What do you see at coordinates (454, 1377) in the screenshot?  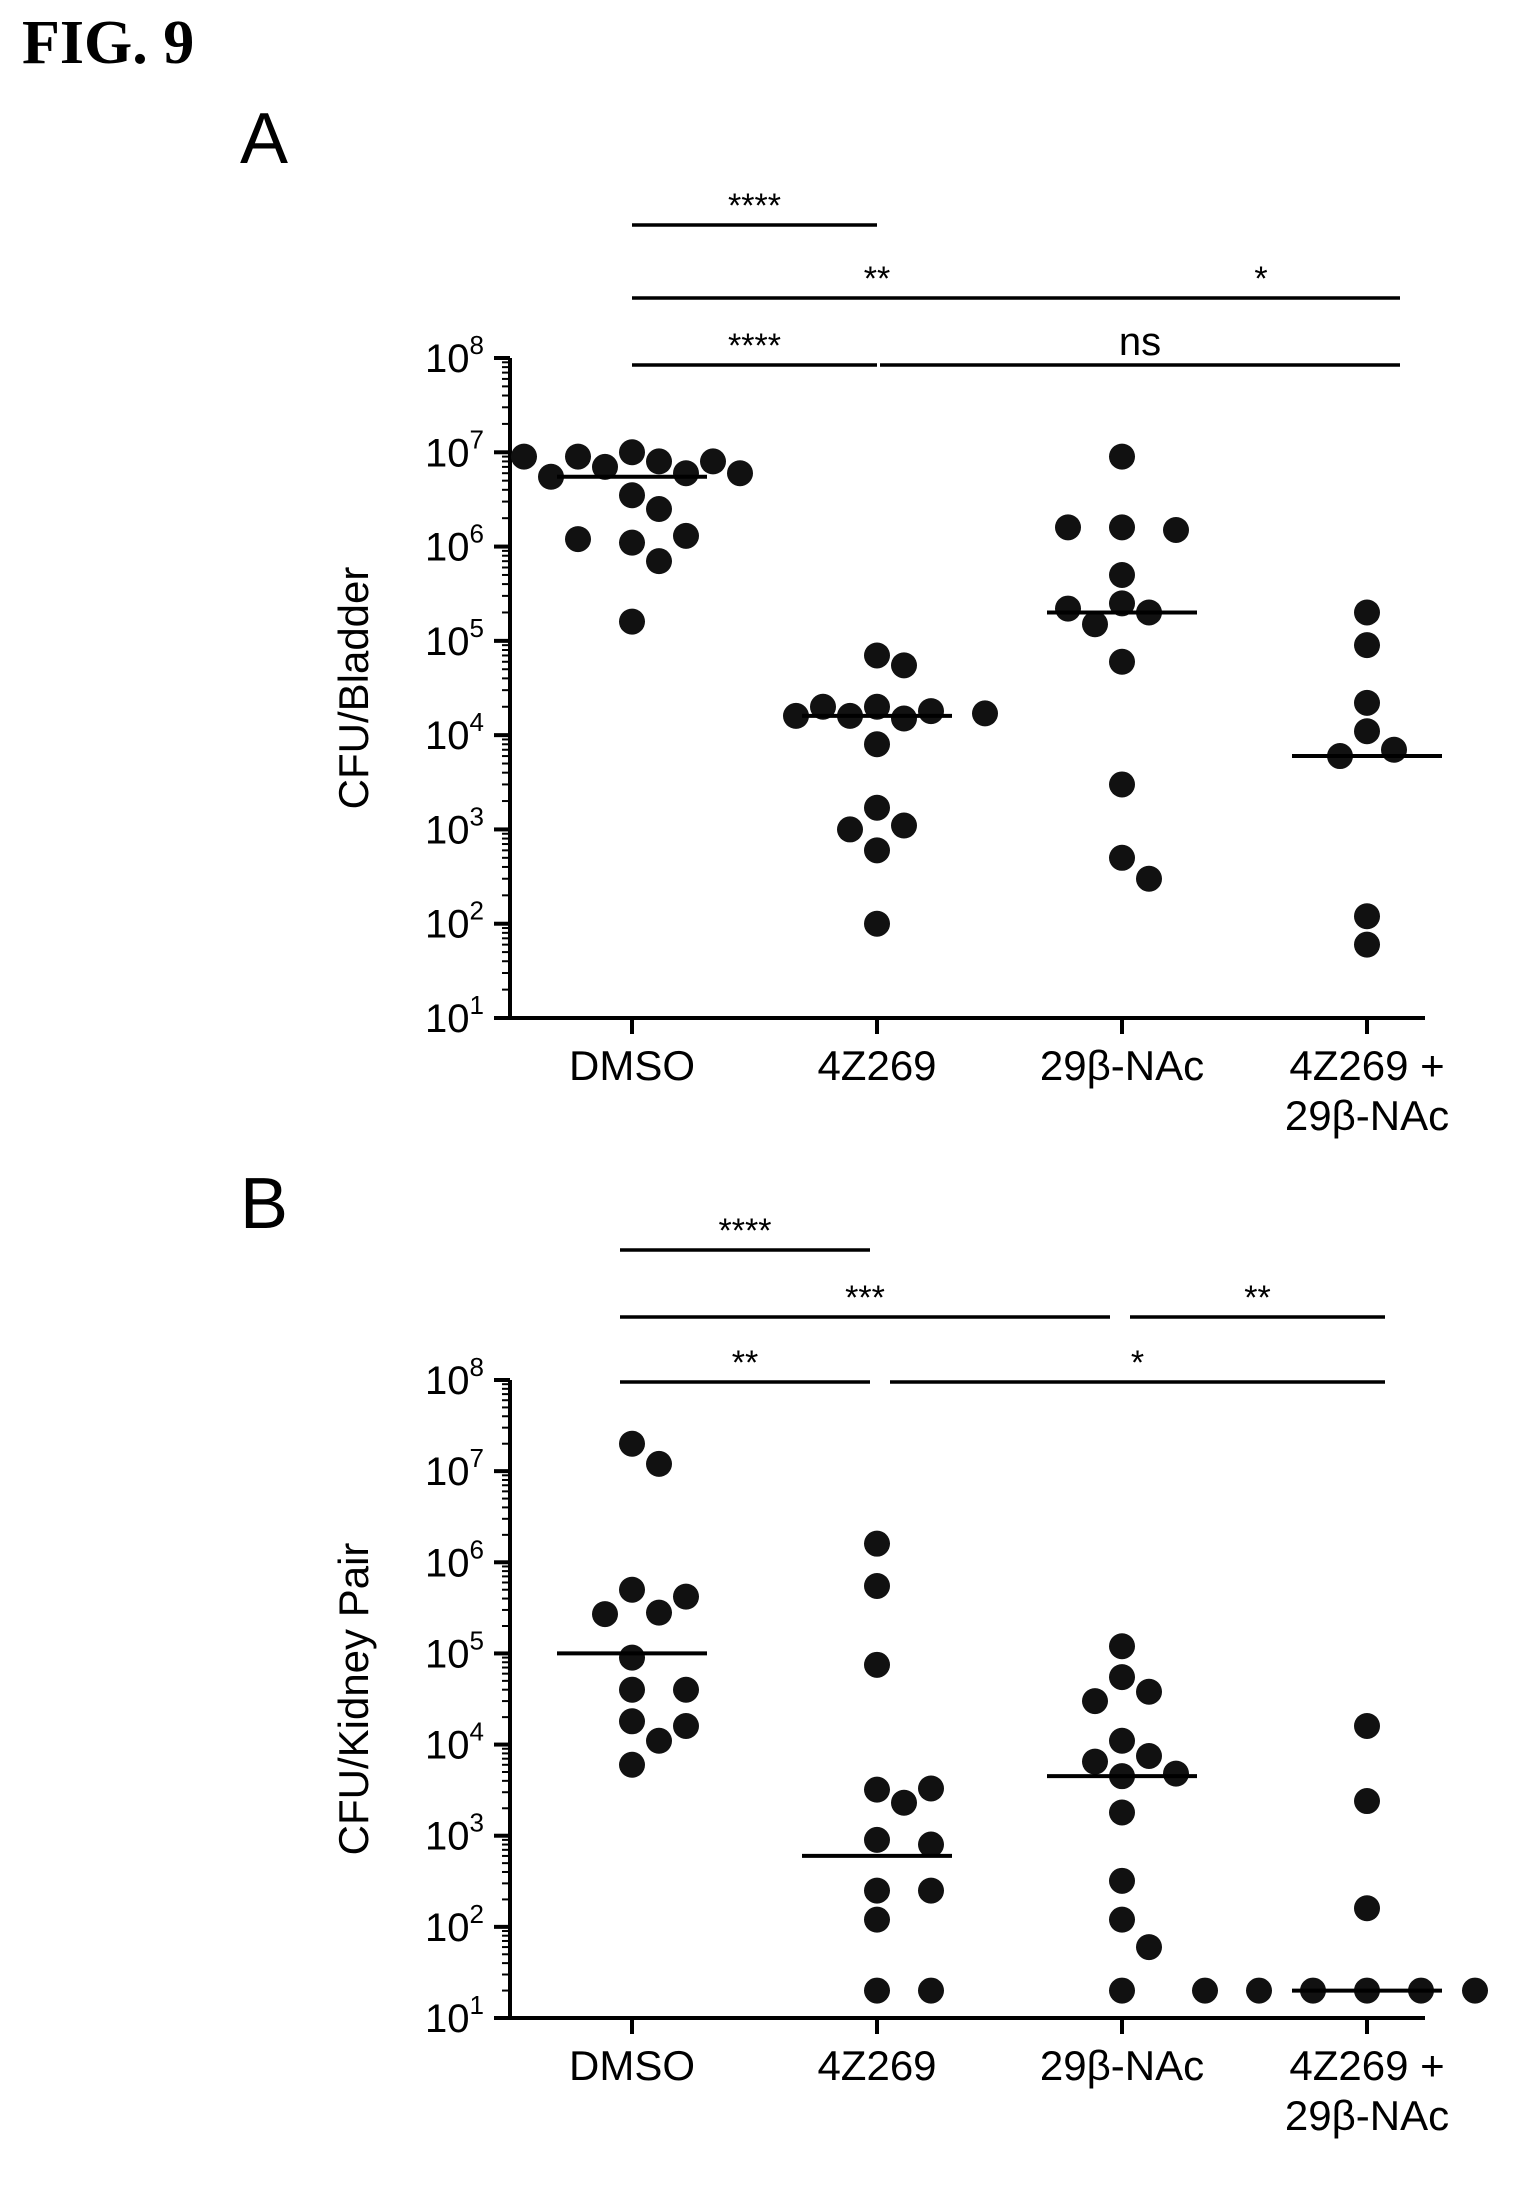 I see `y-tick-label: 10⁸` at bounding box center [454, 1377].